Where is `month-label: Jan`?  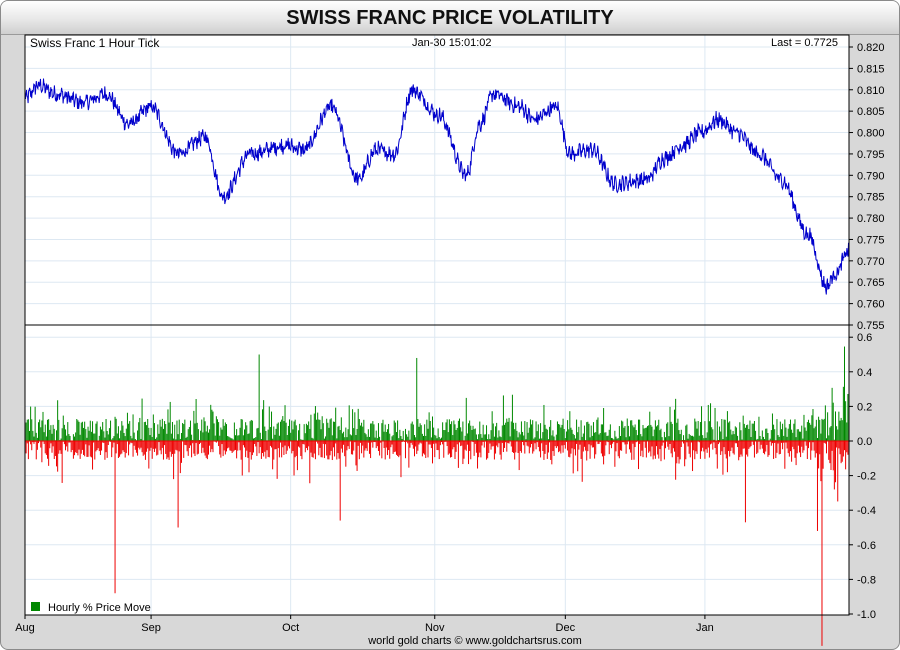 month-label: Jan is located at coordinates (705, 628).